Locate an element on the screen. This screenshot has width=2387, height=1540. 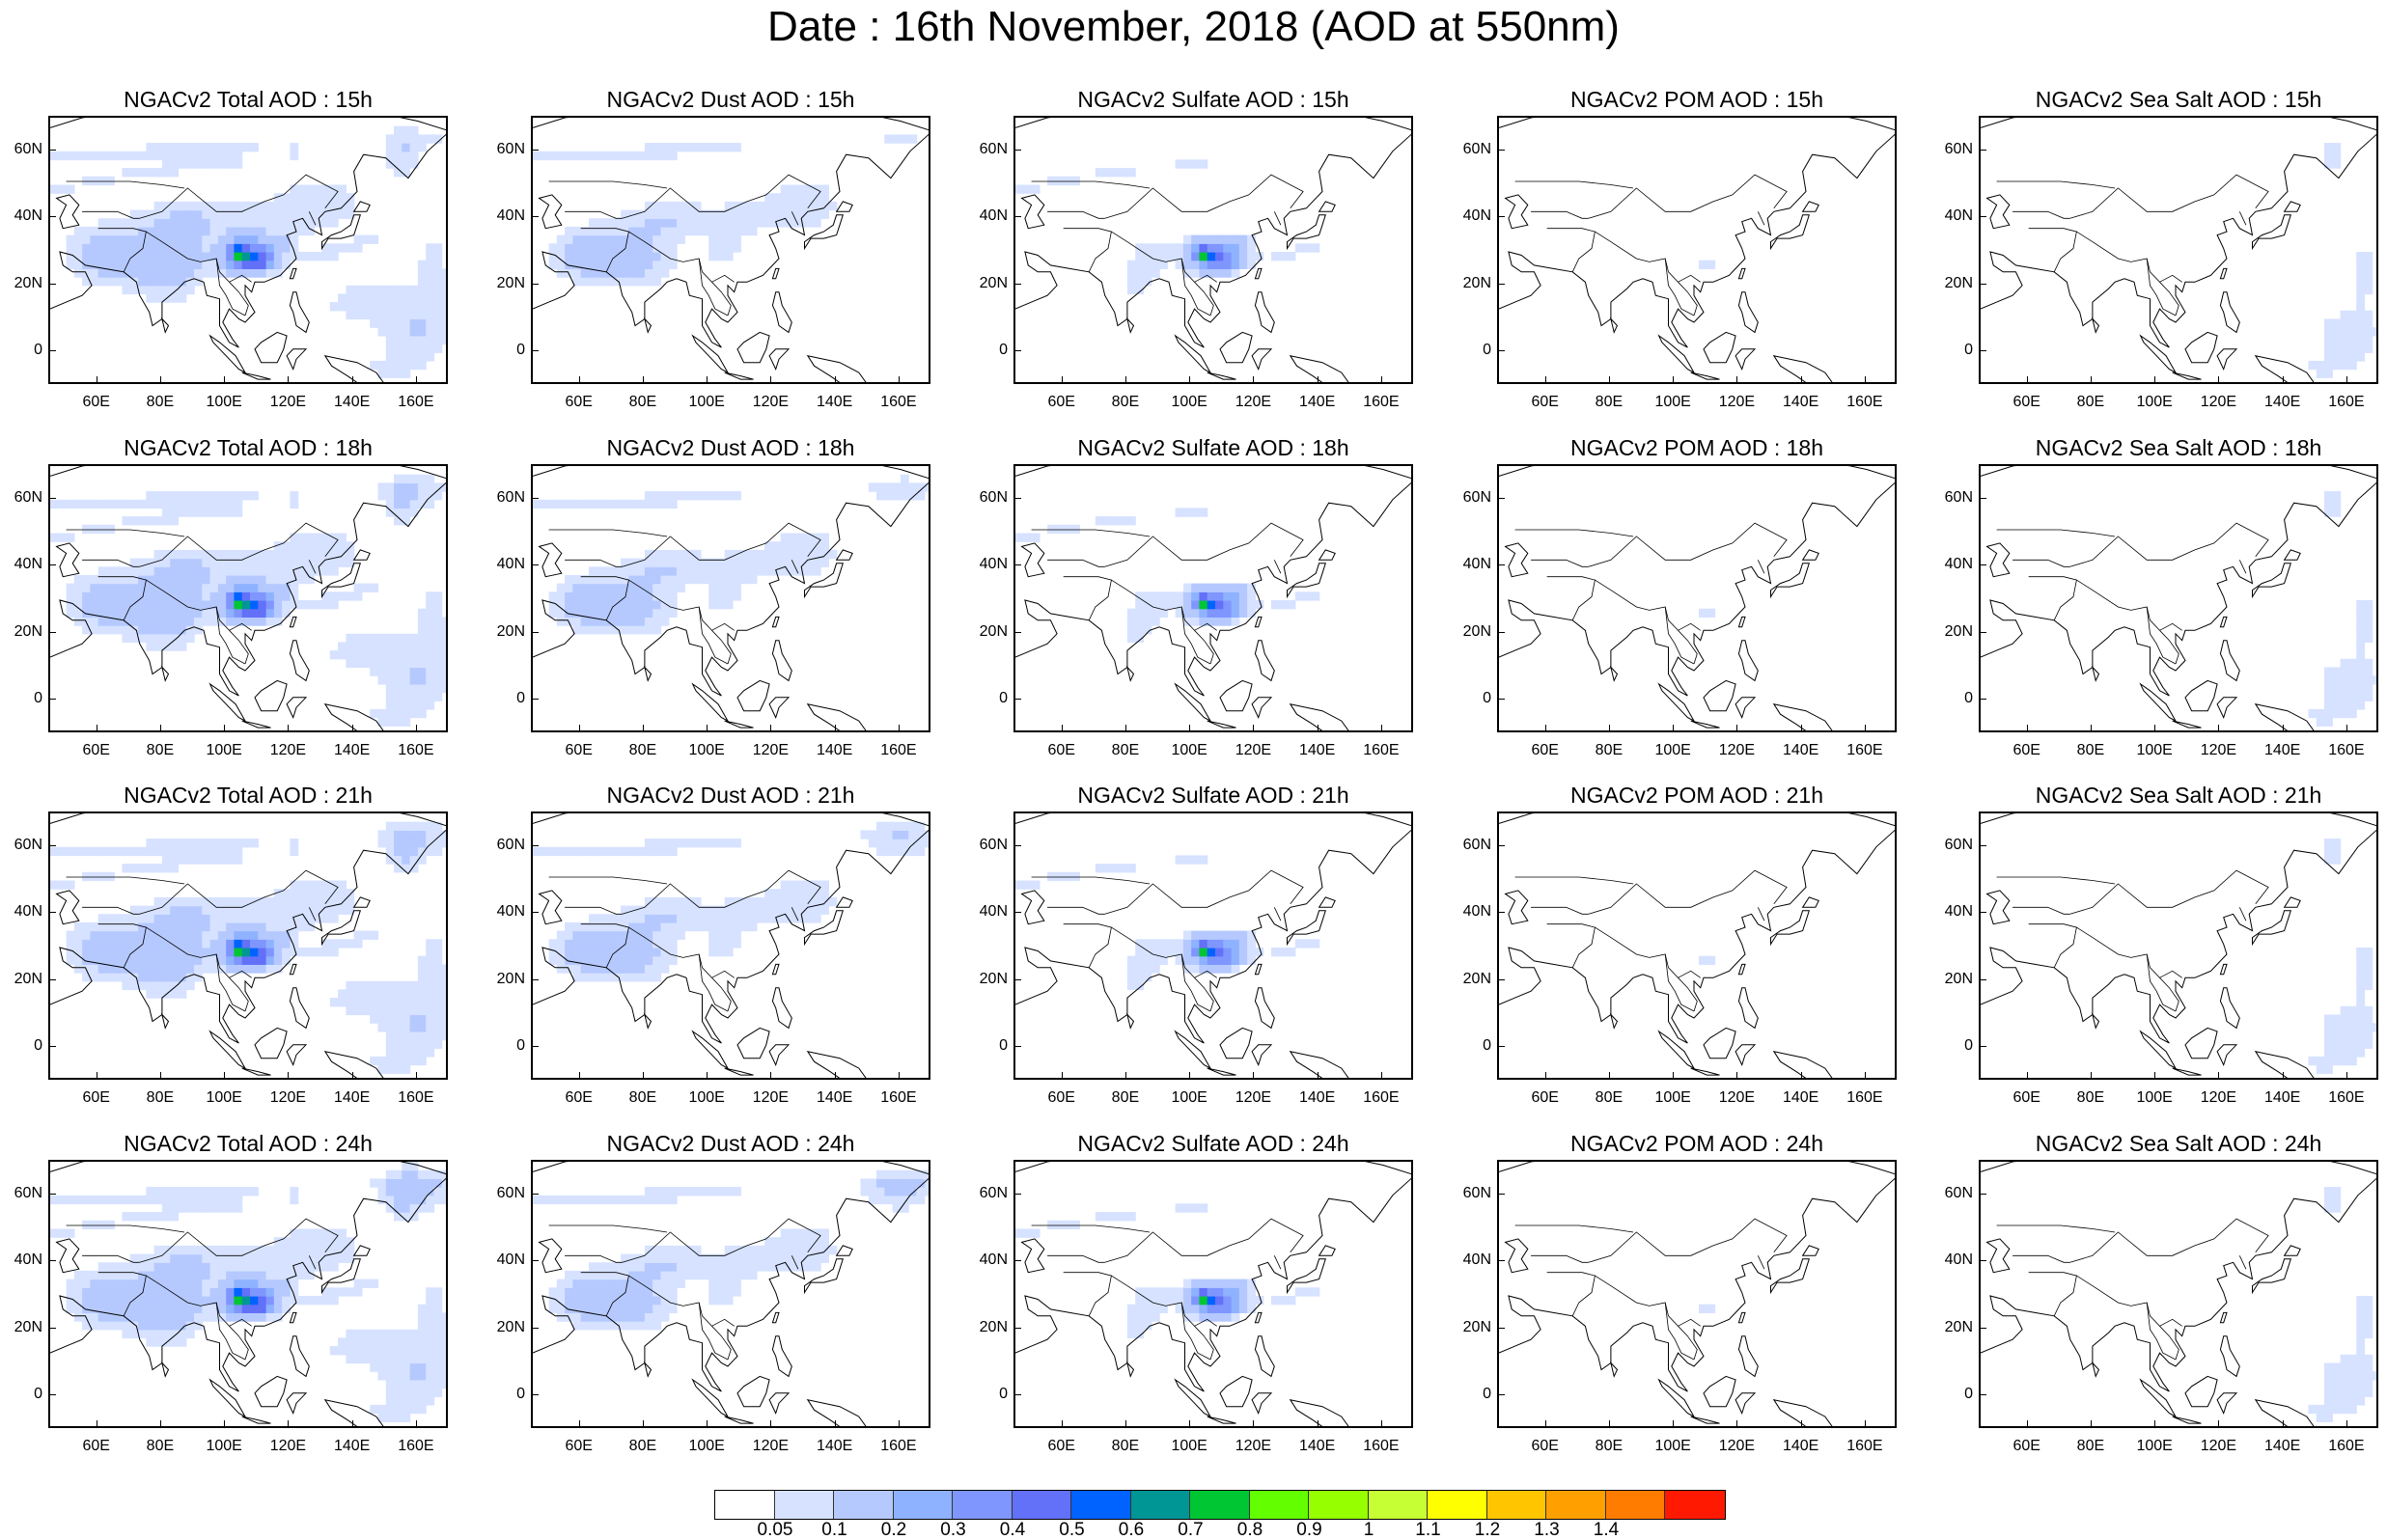
y-tick-label: 0 is located at coordinates (520, 698).